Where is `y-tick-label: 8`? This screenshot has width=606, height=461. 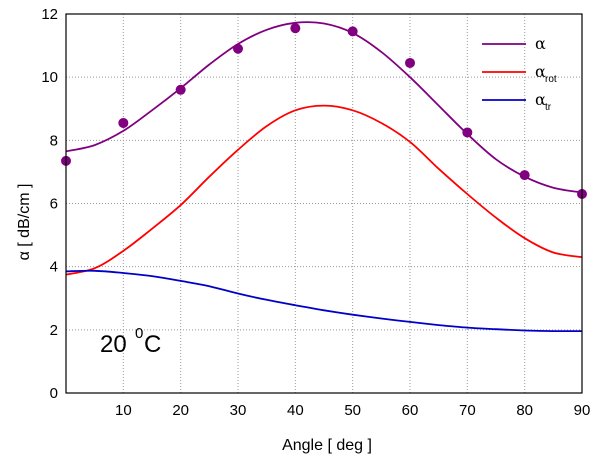
y-tick-label: 8 is located at coordinates (54, 140).